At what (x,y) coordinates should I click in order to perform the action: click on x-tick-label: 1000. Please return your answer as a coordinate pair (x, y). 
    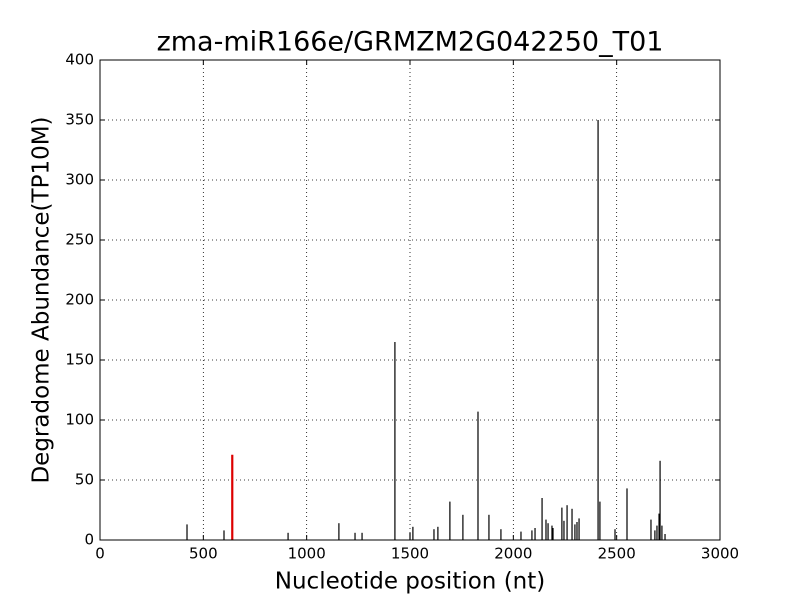
    Looking at the image, I should click on (307, 554).